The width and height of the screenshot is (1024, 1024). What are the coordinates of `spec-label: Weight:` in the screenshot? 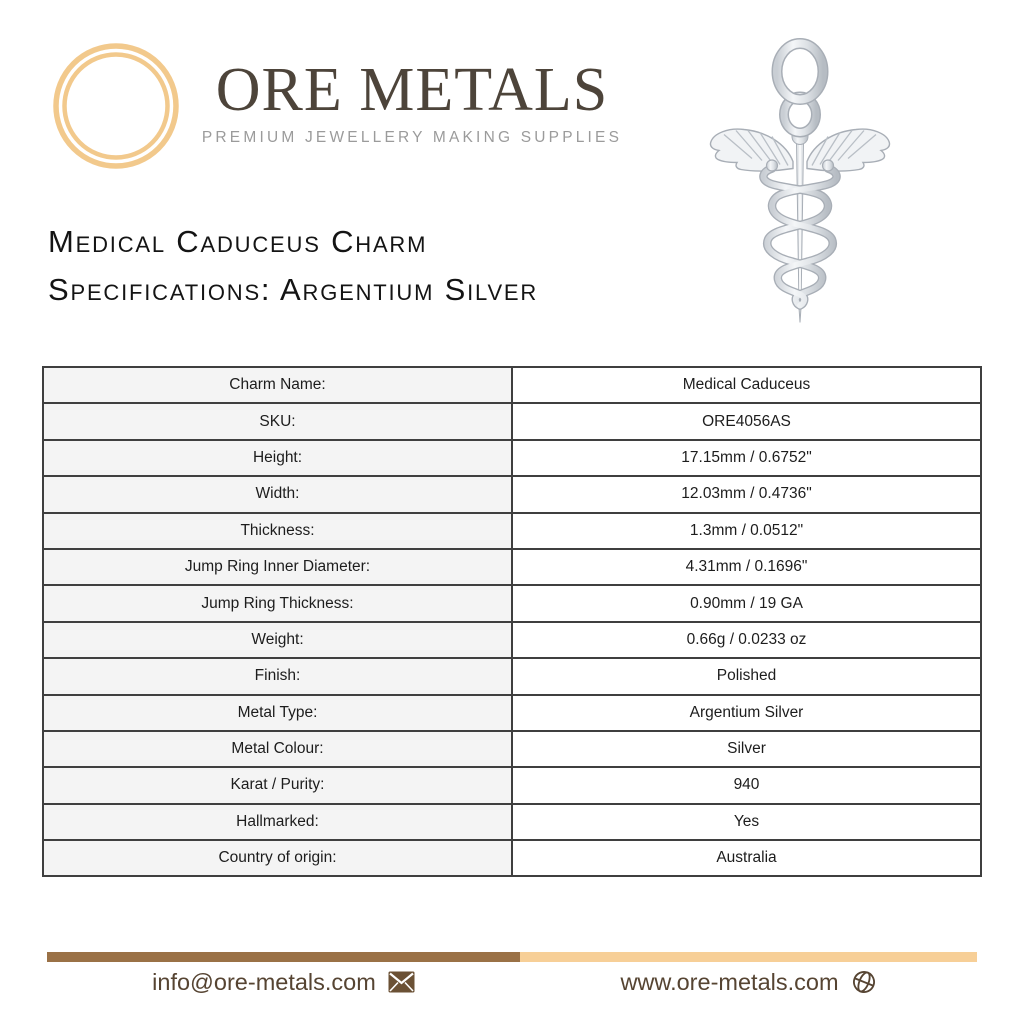 It's located at (277, 640).